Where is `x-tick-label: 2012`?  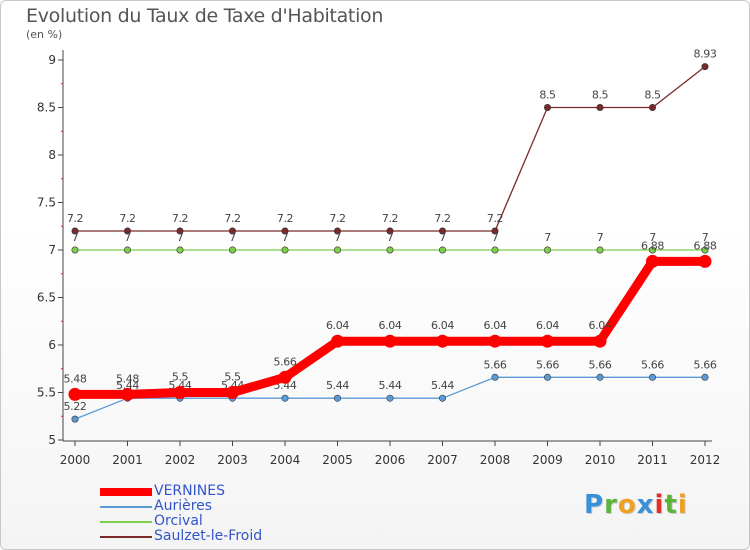 x-tick-label: 2012 is located at coordinates (705, 460).